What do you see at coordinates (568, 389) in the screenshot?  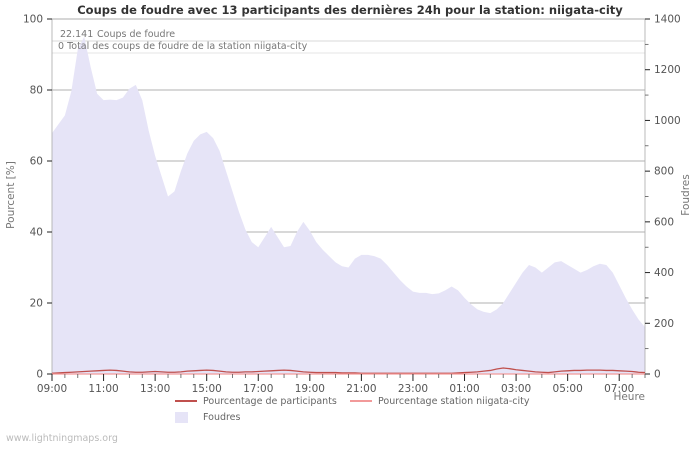 I see `x-tick-label: 05:00` at bounding box center [568, 389].